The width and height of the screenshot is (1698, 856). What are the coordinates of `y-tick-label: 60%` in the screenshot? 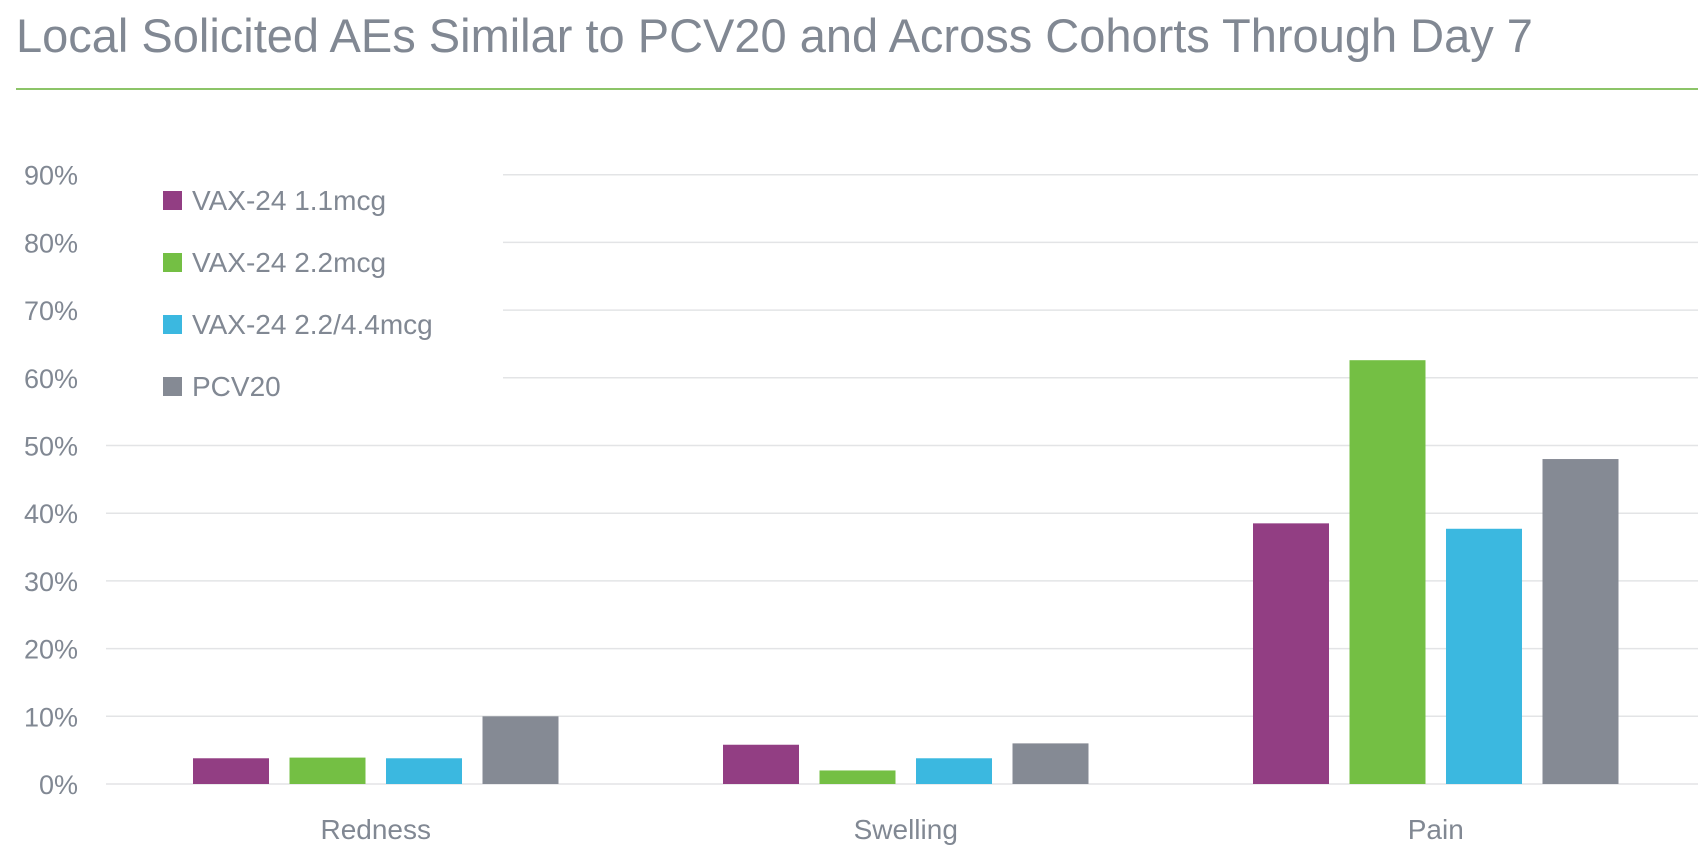 It's located at (51, 379).